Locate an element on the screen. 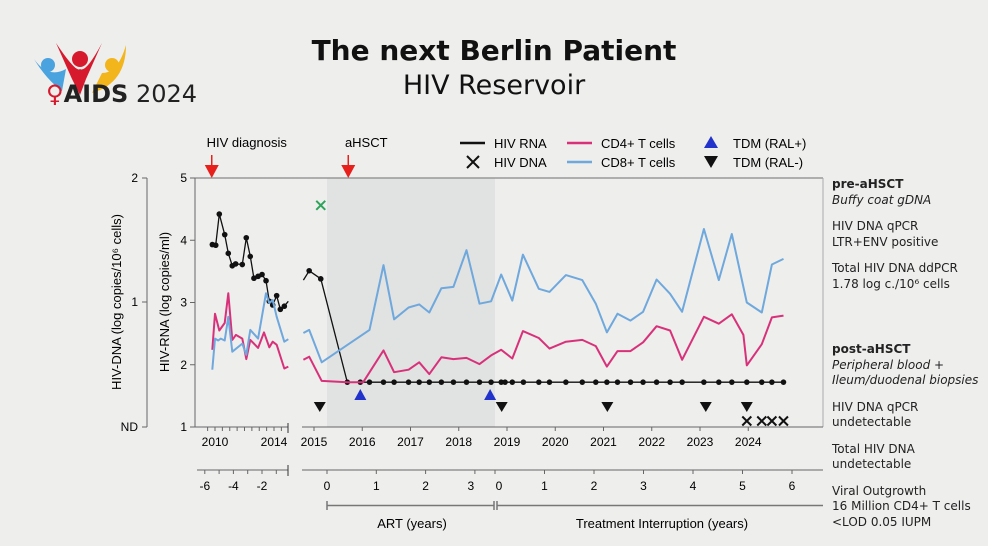 The height and width of the screenshot is (546, 988). ti-bracket is located at coordinates (659, 505).